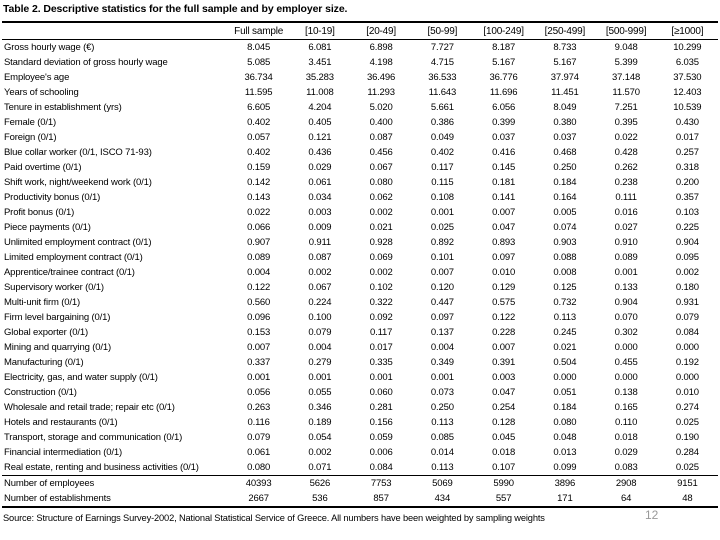 The height and width of the screenshot is (540, 720). I want to click on cell-value: 5.020, so click(381, 107).